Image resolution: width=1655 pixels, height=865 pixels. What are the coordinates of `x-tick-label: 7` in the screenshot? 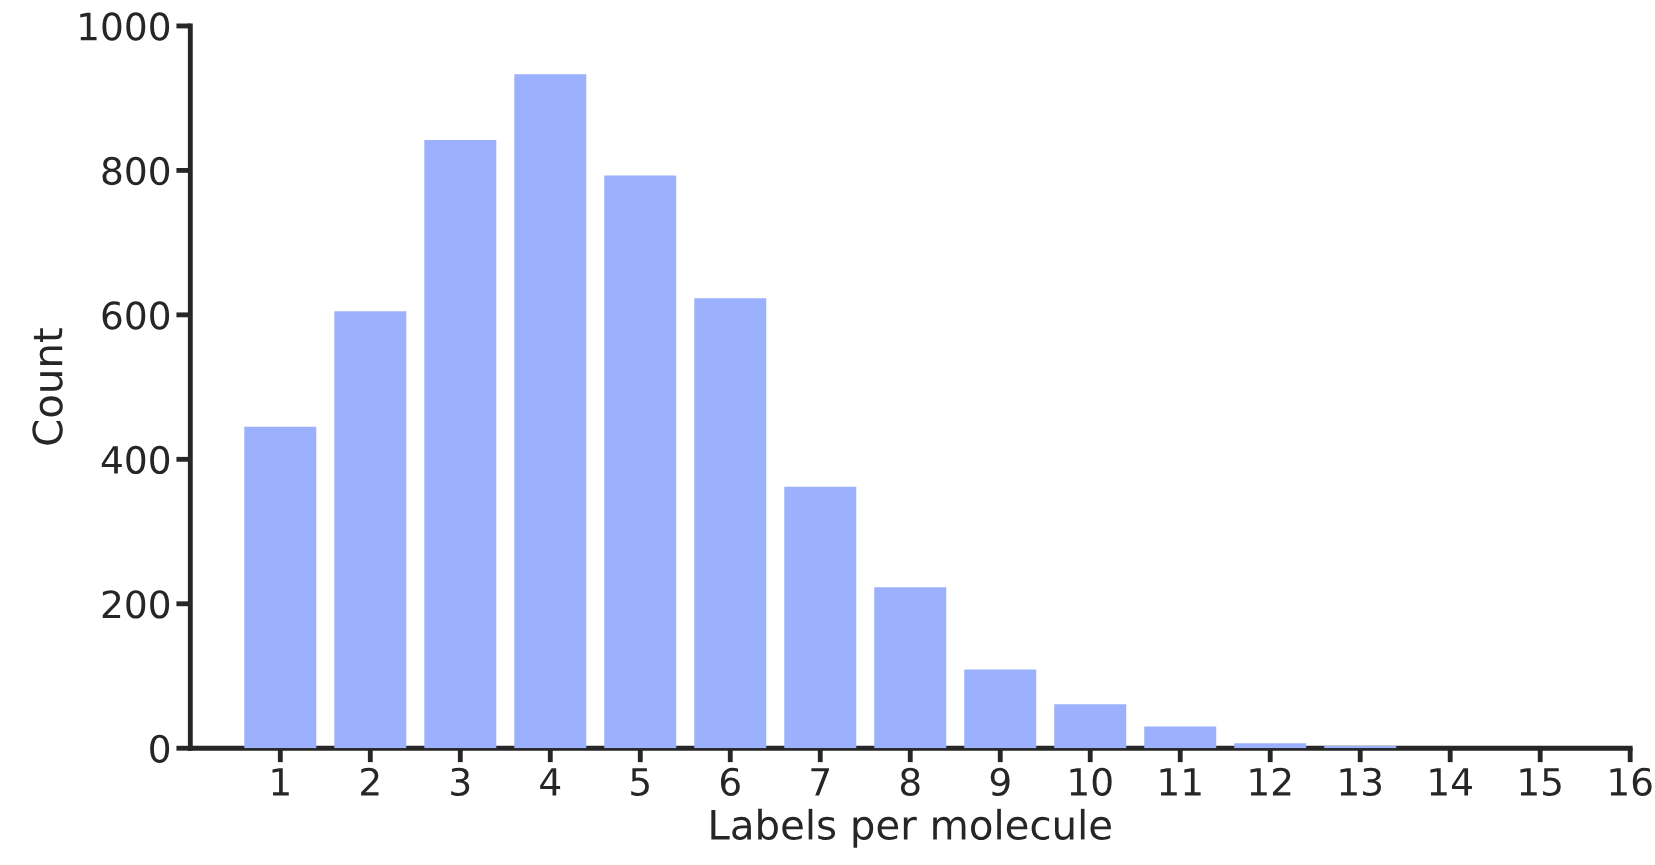 It's located at (820, 782).